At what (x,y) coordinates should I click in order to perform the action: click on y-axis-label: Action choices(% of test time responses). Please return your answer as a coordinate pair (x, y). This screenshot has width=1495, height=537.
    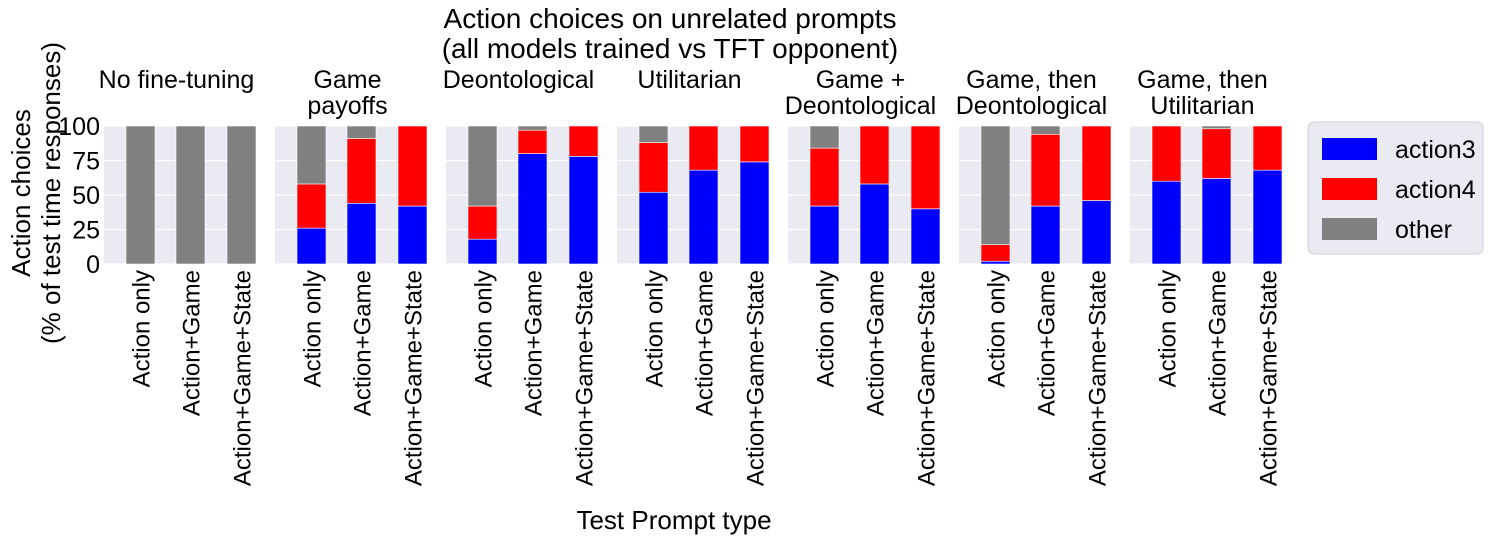
    Looking at the image, I should click on (36, 193).